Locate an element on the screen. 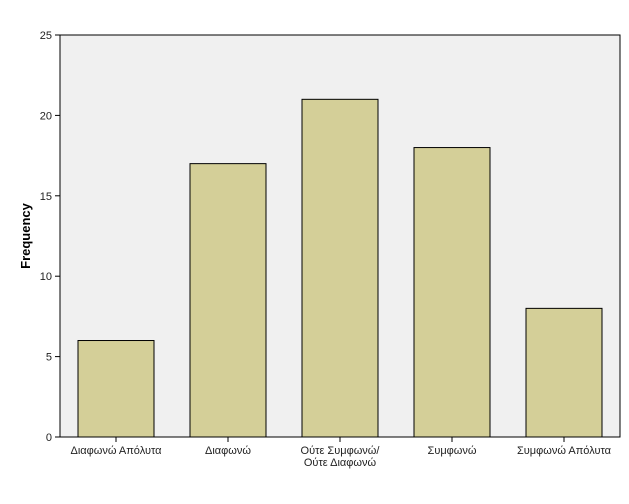  y-axis: 0 5 10 15 20 25 is located at coordinates (50, 237).